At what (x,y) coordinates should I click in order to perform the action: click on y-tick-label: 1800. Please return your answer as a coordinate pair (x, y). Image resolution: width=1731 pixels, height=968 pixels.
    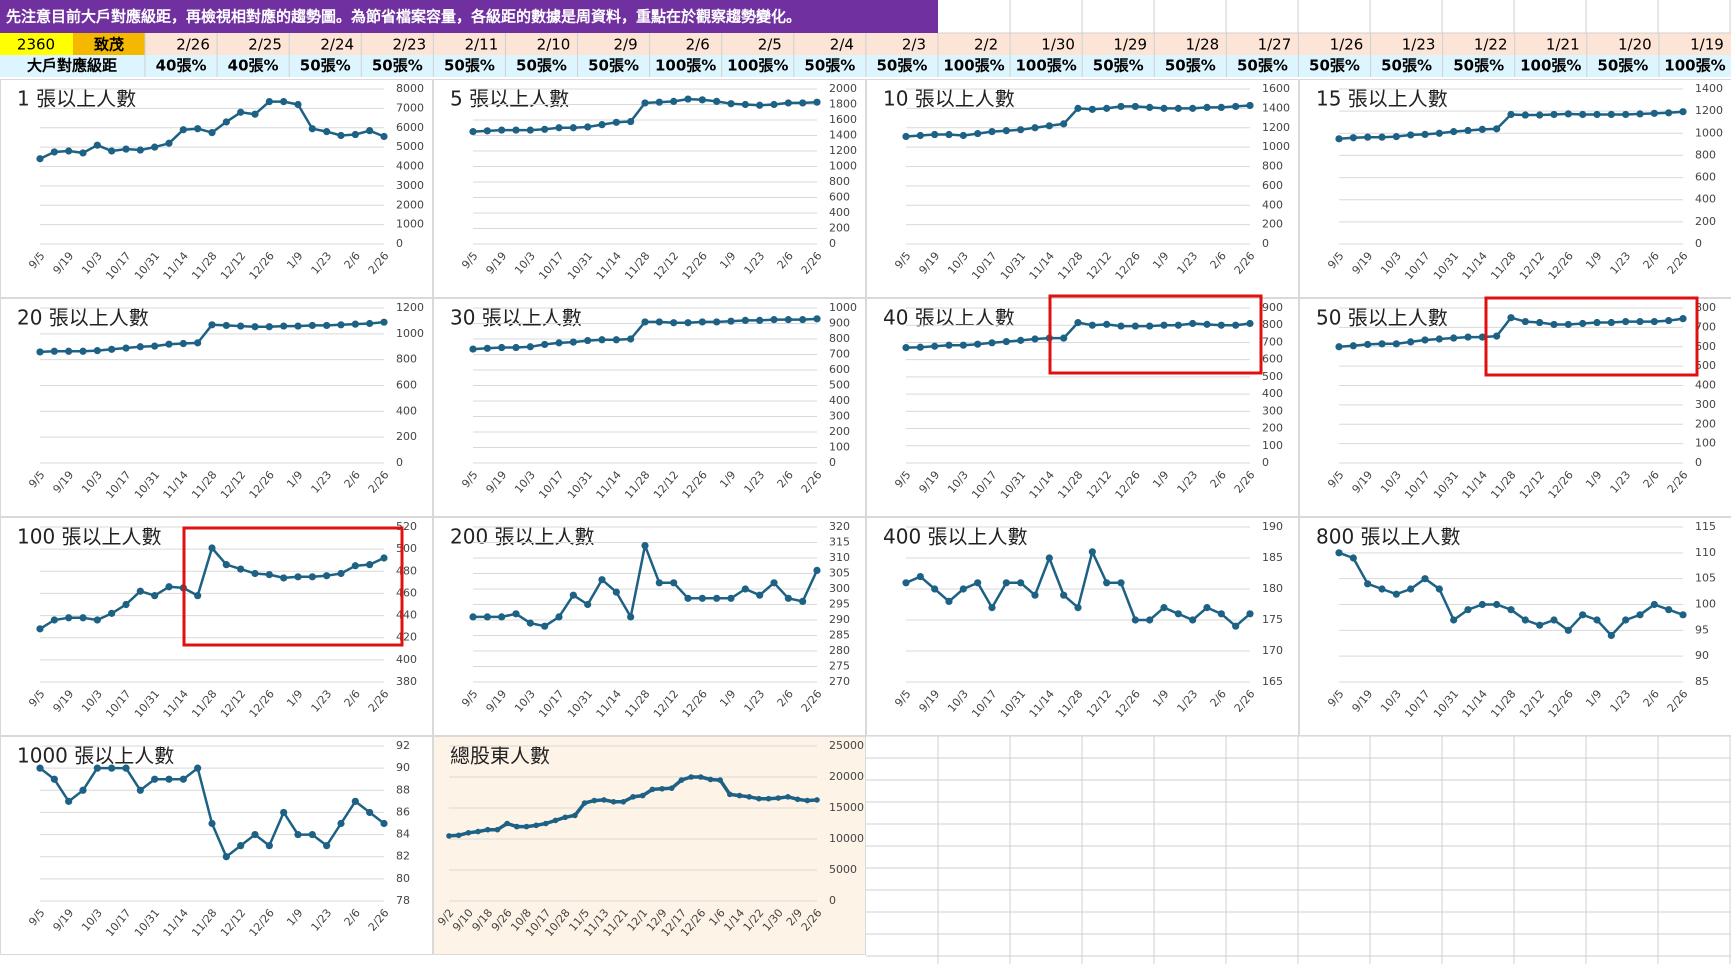
    Looking at the image, I should click on (843, 104).